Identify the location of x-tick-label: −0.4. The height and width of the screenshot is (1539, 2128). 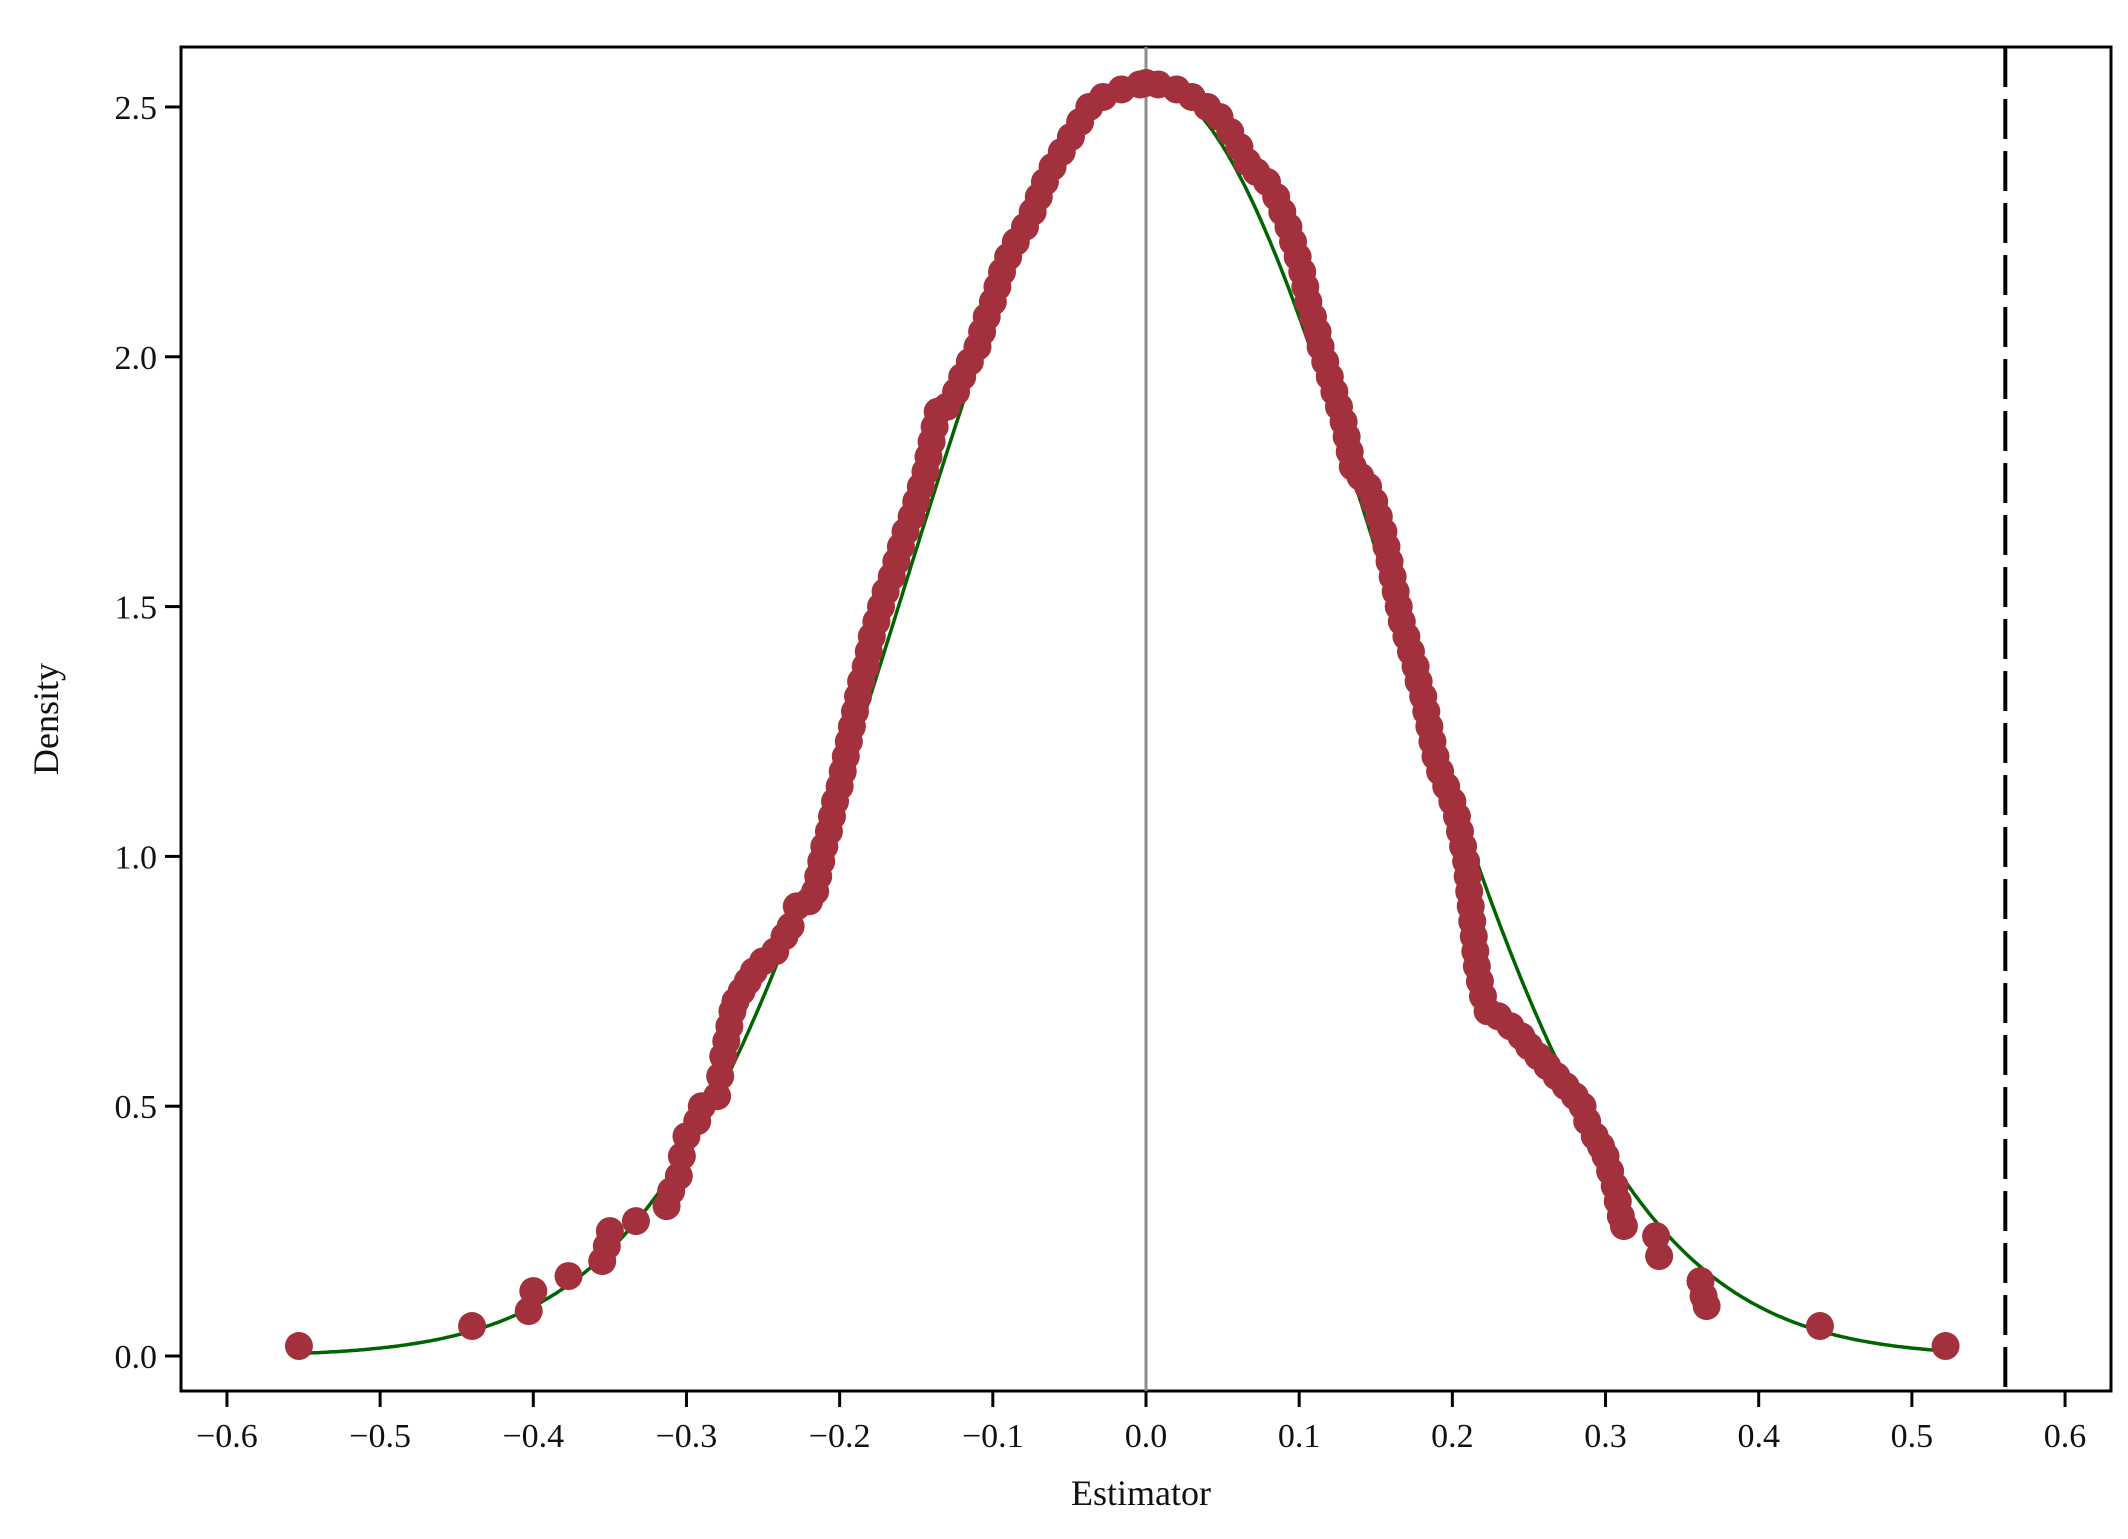
(533, 1436).